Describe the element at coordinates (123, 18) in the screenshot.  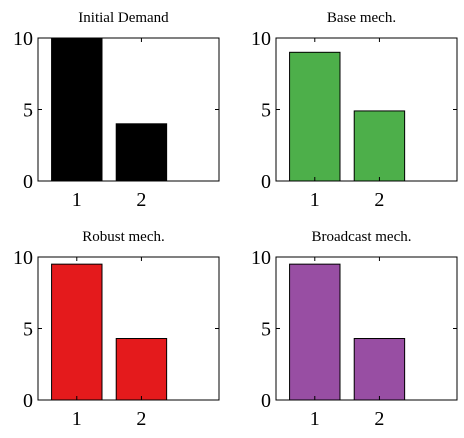
I see `subplot-title: Initial Demand` at that location.